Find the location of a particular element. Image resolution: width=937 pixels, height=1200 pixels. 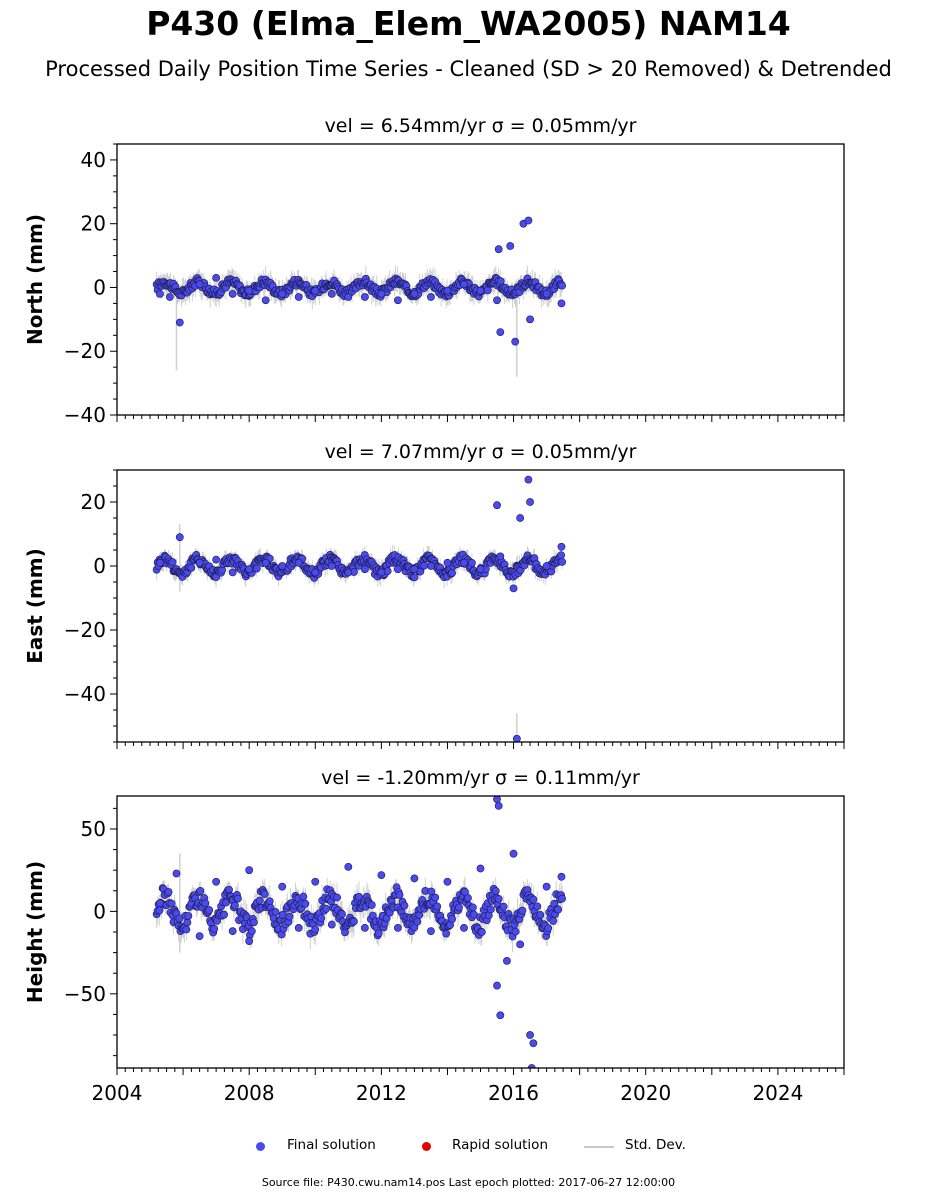

x-tick-label: 2016 is located at coordinates (513, 1093).